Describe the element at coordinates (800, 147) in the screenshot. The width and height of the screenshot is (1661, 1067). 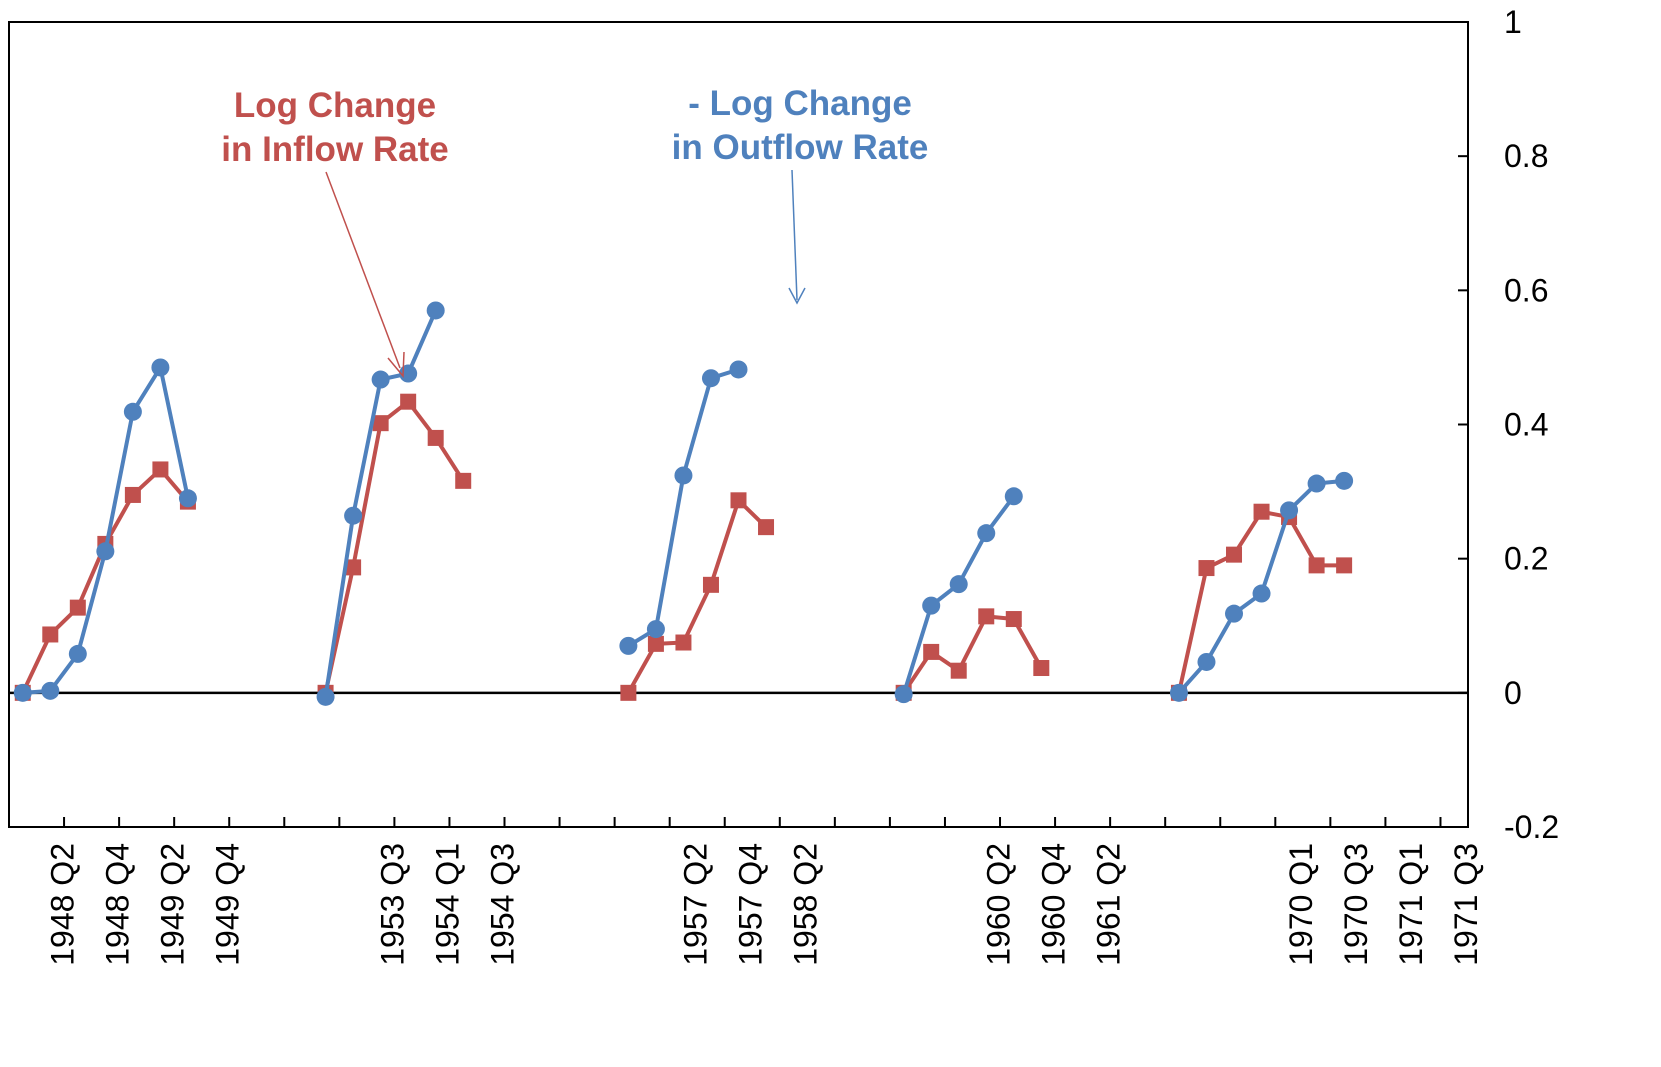
I see `outflow-annotation-line-2: in Outflow Rate` at that location.